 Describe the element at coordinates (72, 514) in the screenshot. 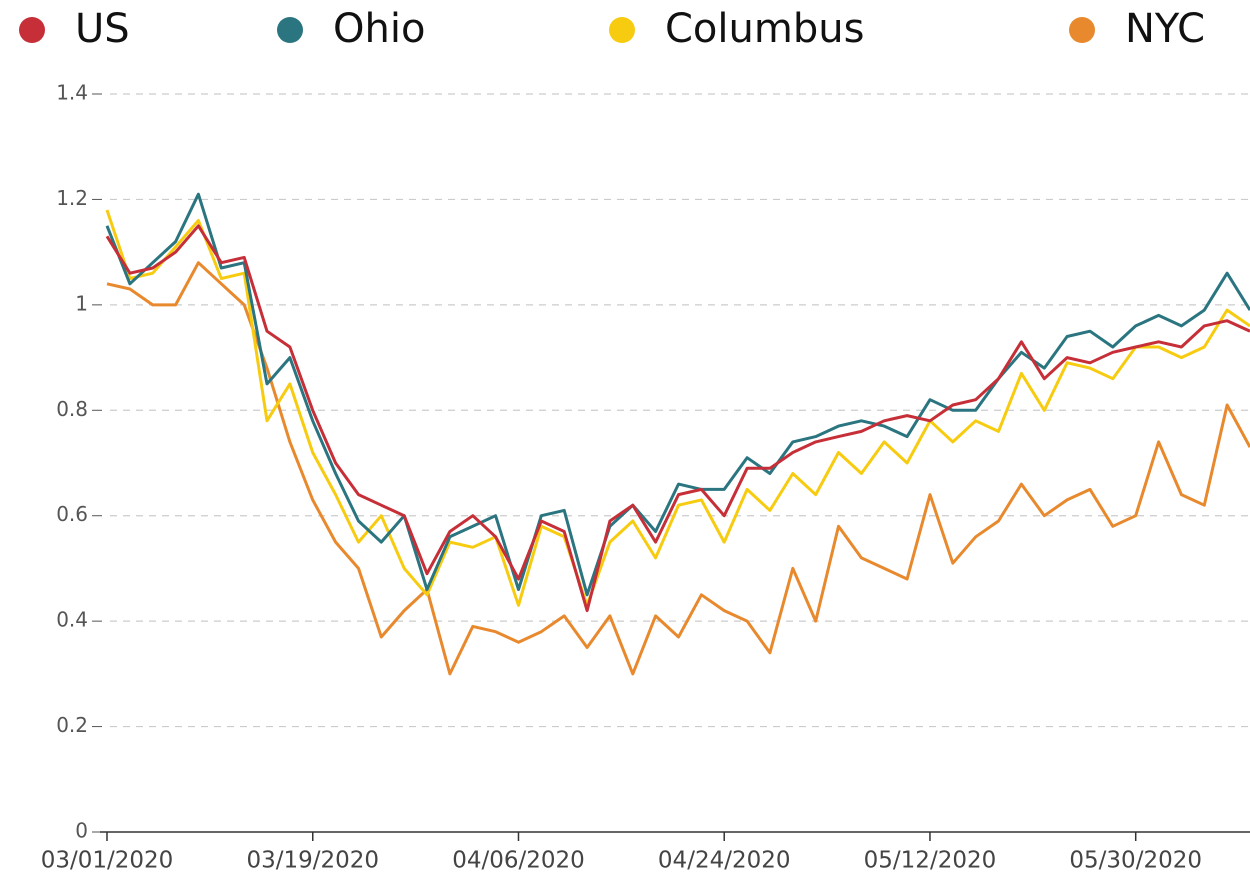

I see `y-tick-label: 0.6` at that location.